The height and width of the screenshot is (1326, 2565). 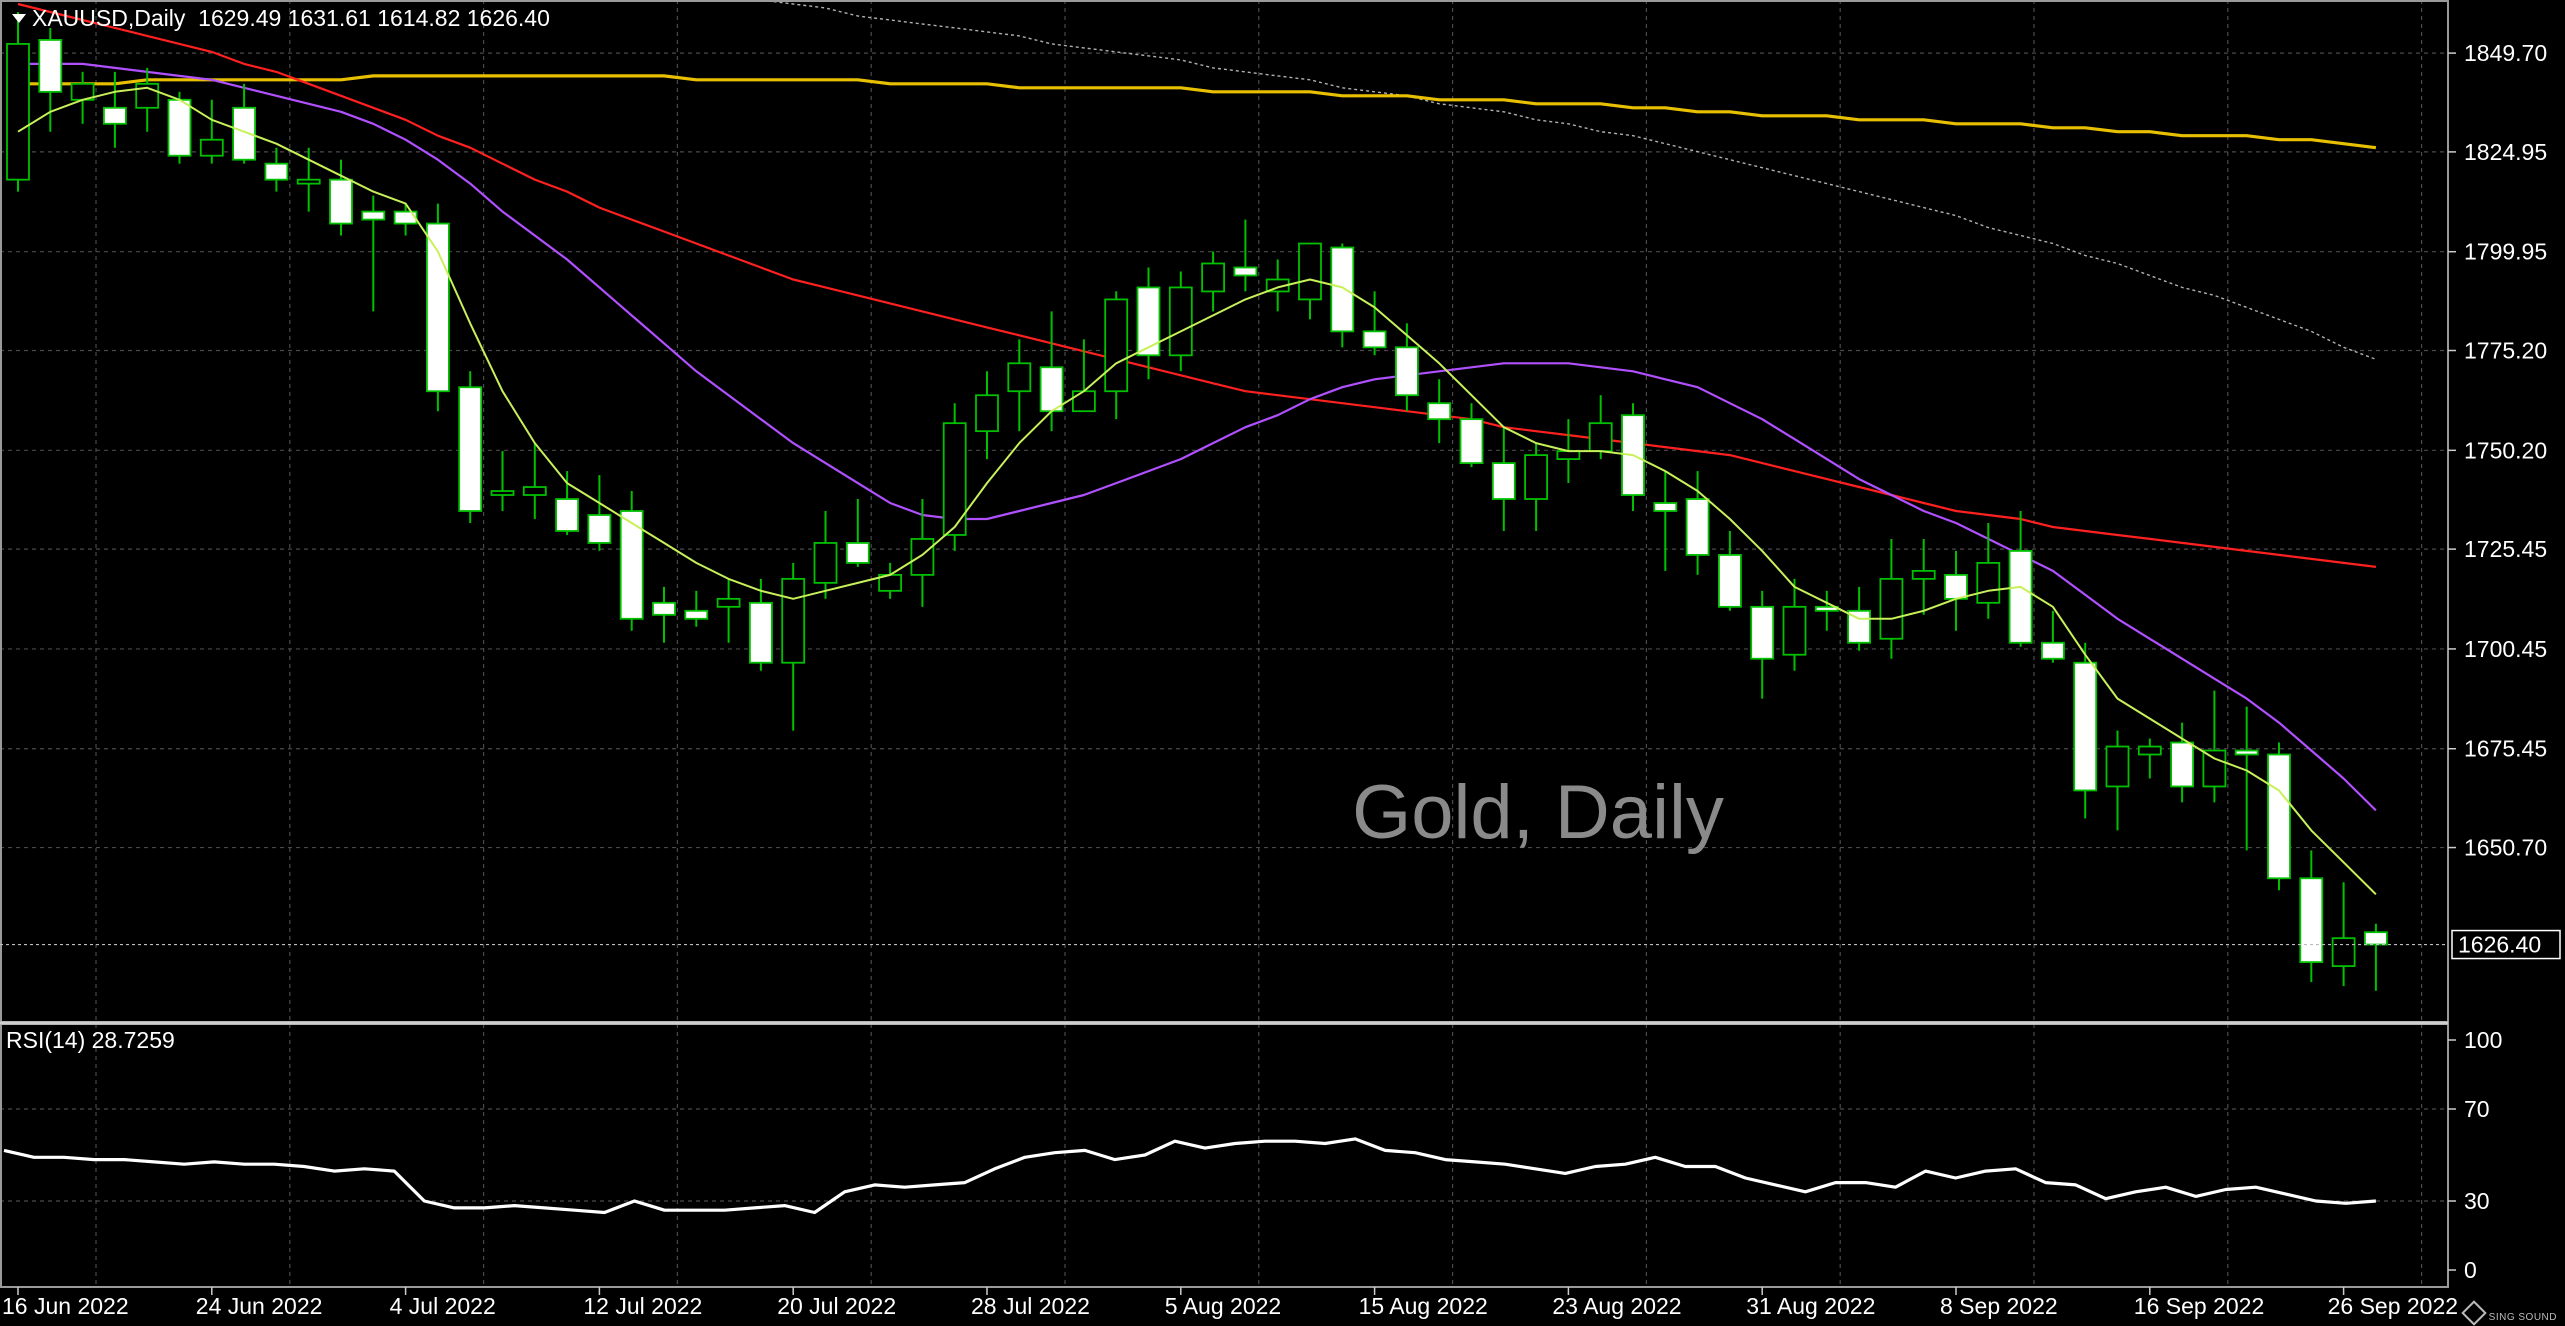 What do you see at coordinates (2505, 749) in the screenshot?
I see `y-tick-label: 1675.45` at bounding box center [2505, 749].